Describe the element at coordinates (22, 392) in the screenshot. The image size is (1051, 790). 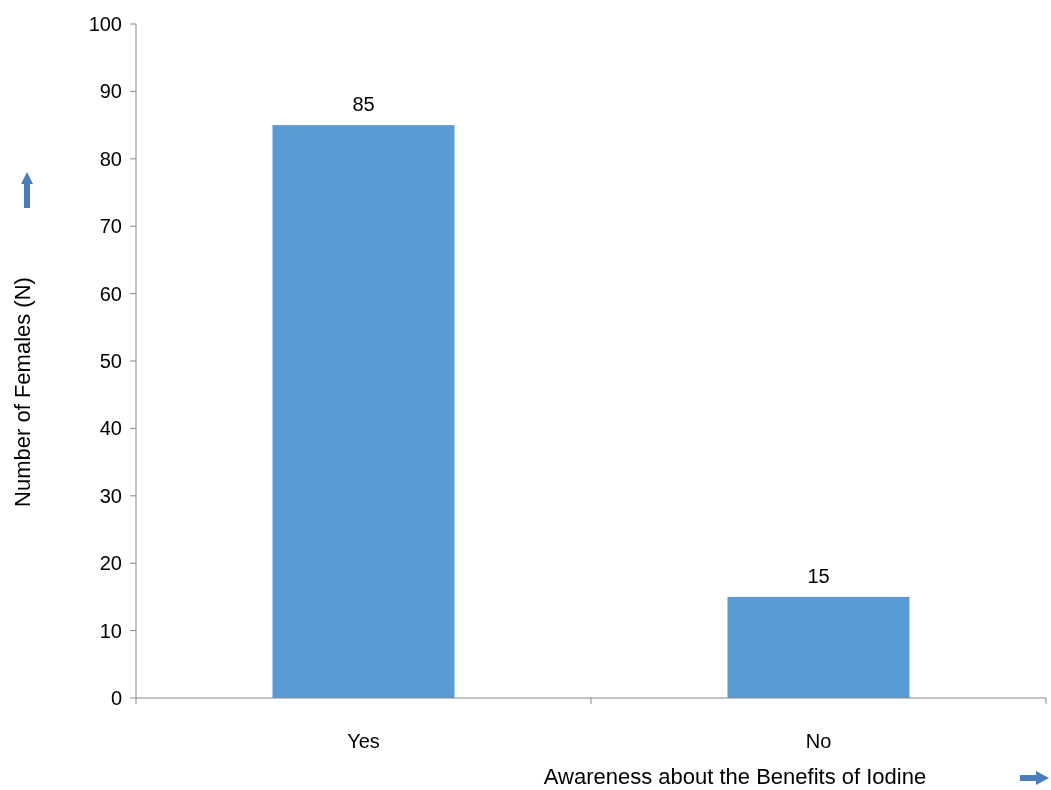
I see `y-axis-title: Number of Females (N)` at that location.